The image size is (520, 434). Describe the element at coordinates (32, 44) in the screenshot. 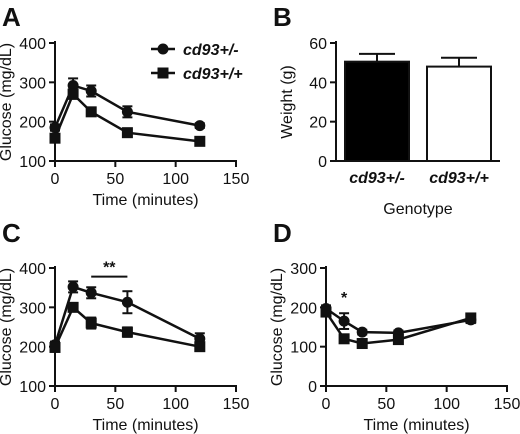

I see `panel-a-y-tick-label: 400` at that location.